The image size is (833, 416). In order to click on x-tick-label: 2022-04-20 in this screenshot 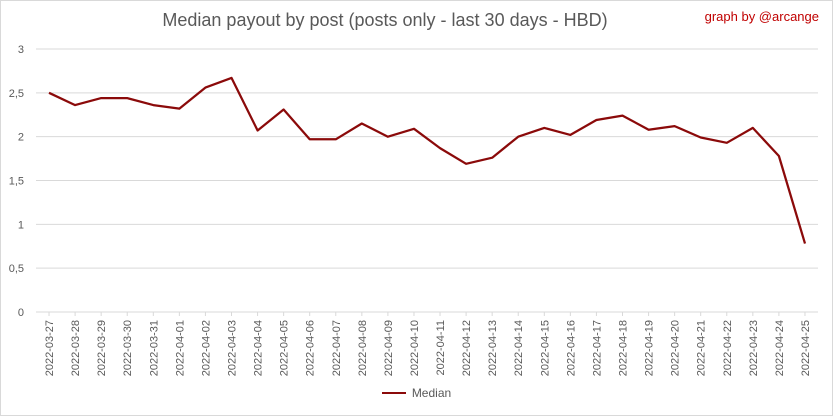, I will do `click(676, 348)`.